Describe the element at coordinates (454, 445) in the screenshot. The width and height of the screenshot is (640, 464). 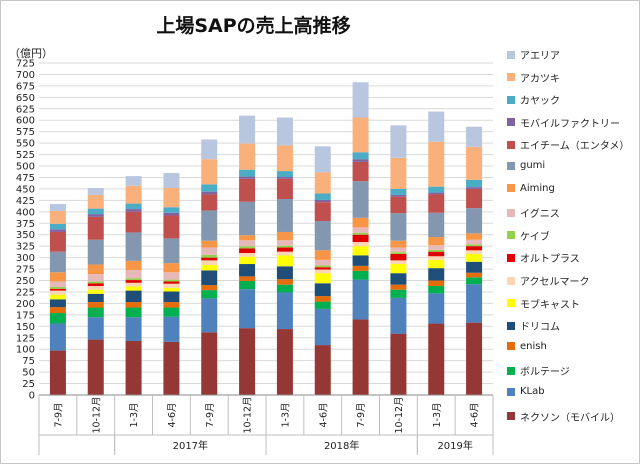
I see `year-label: 2019年` at that location.